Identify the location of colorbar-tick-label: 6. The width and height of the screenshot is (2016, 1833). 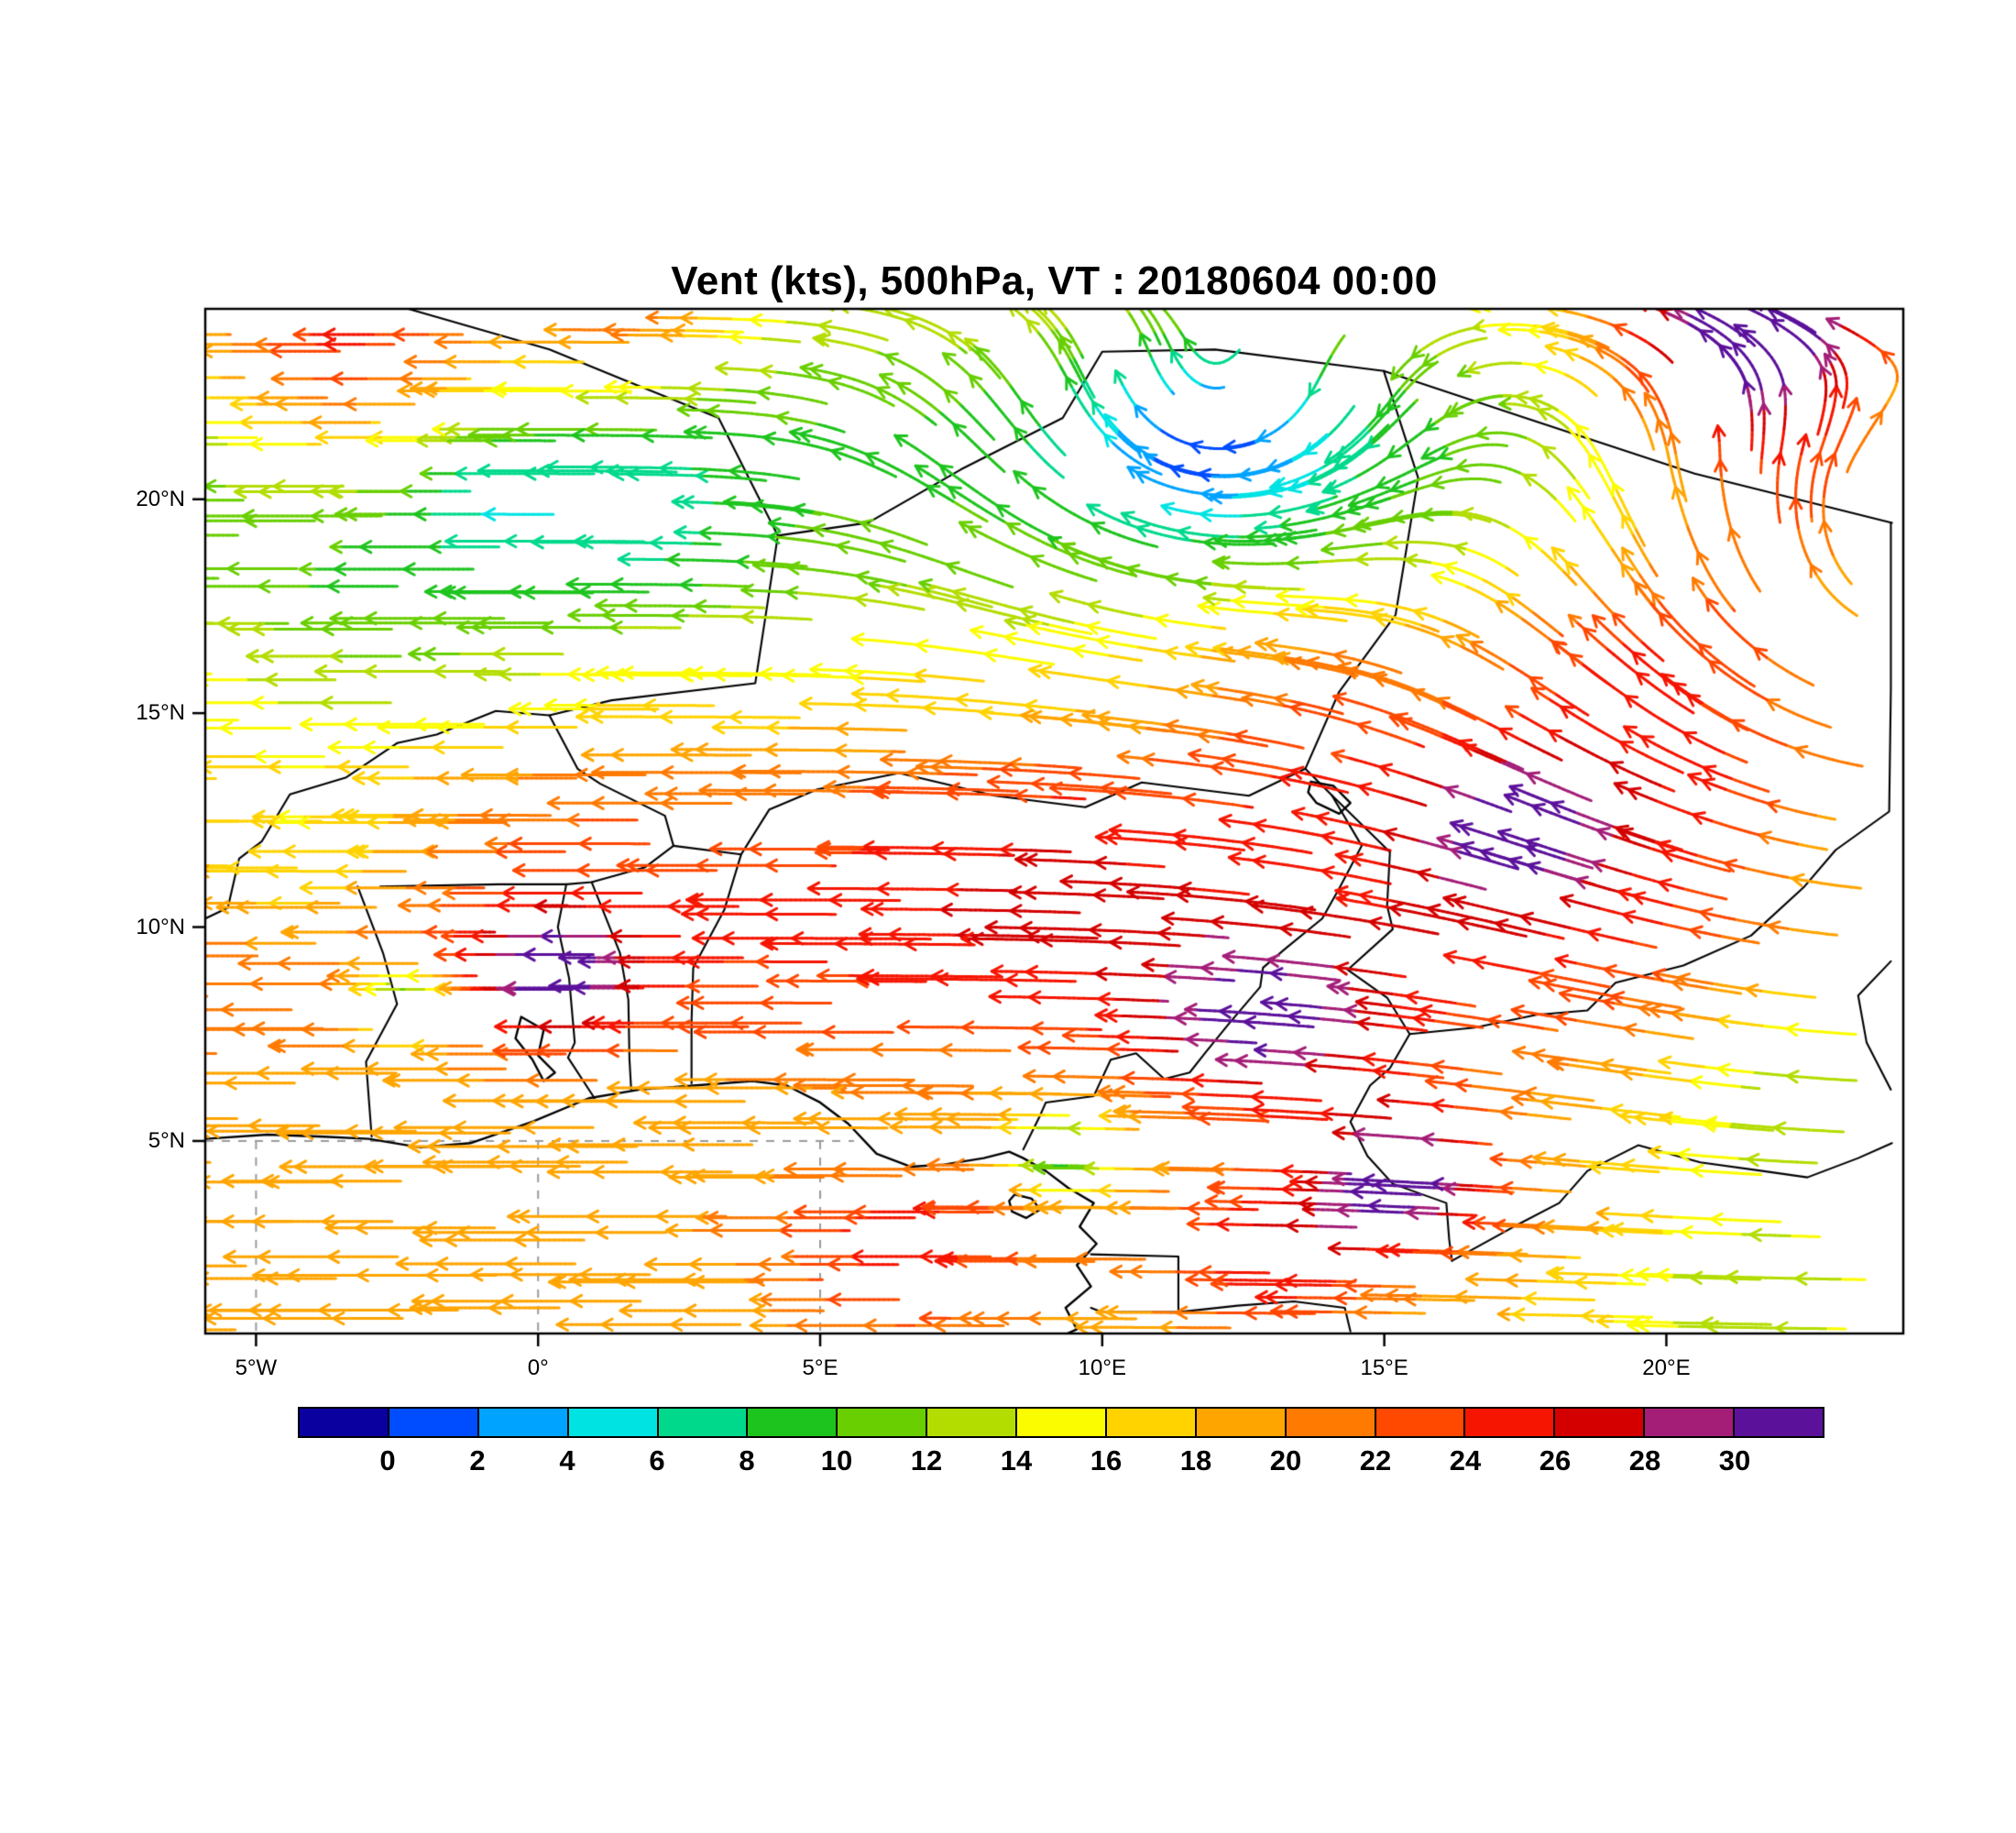
(657, 1460).